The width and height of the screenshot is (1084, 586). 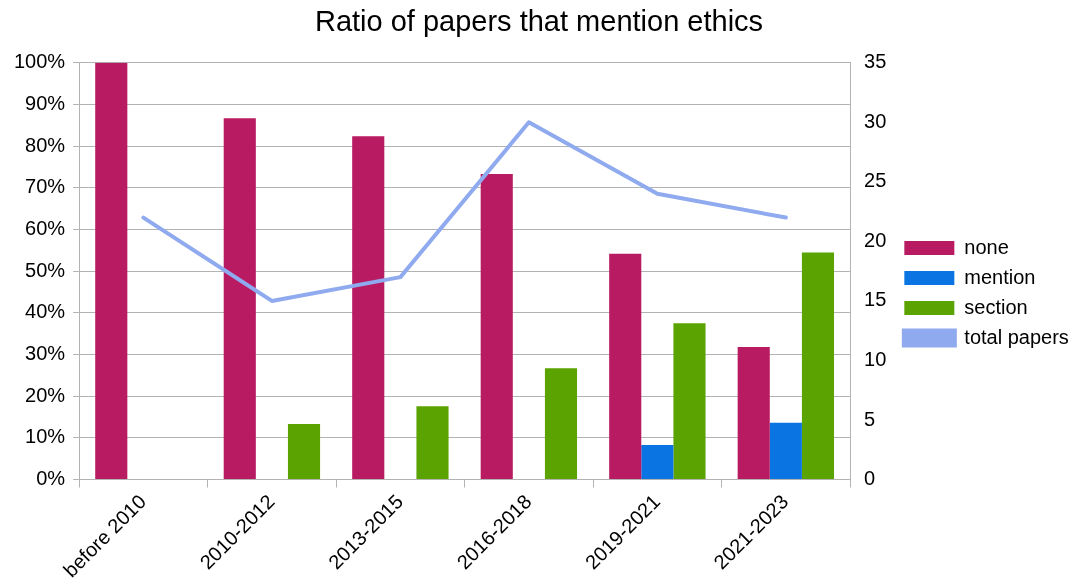 I want to click on legend-label: none, so click(x=986, y=246).